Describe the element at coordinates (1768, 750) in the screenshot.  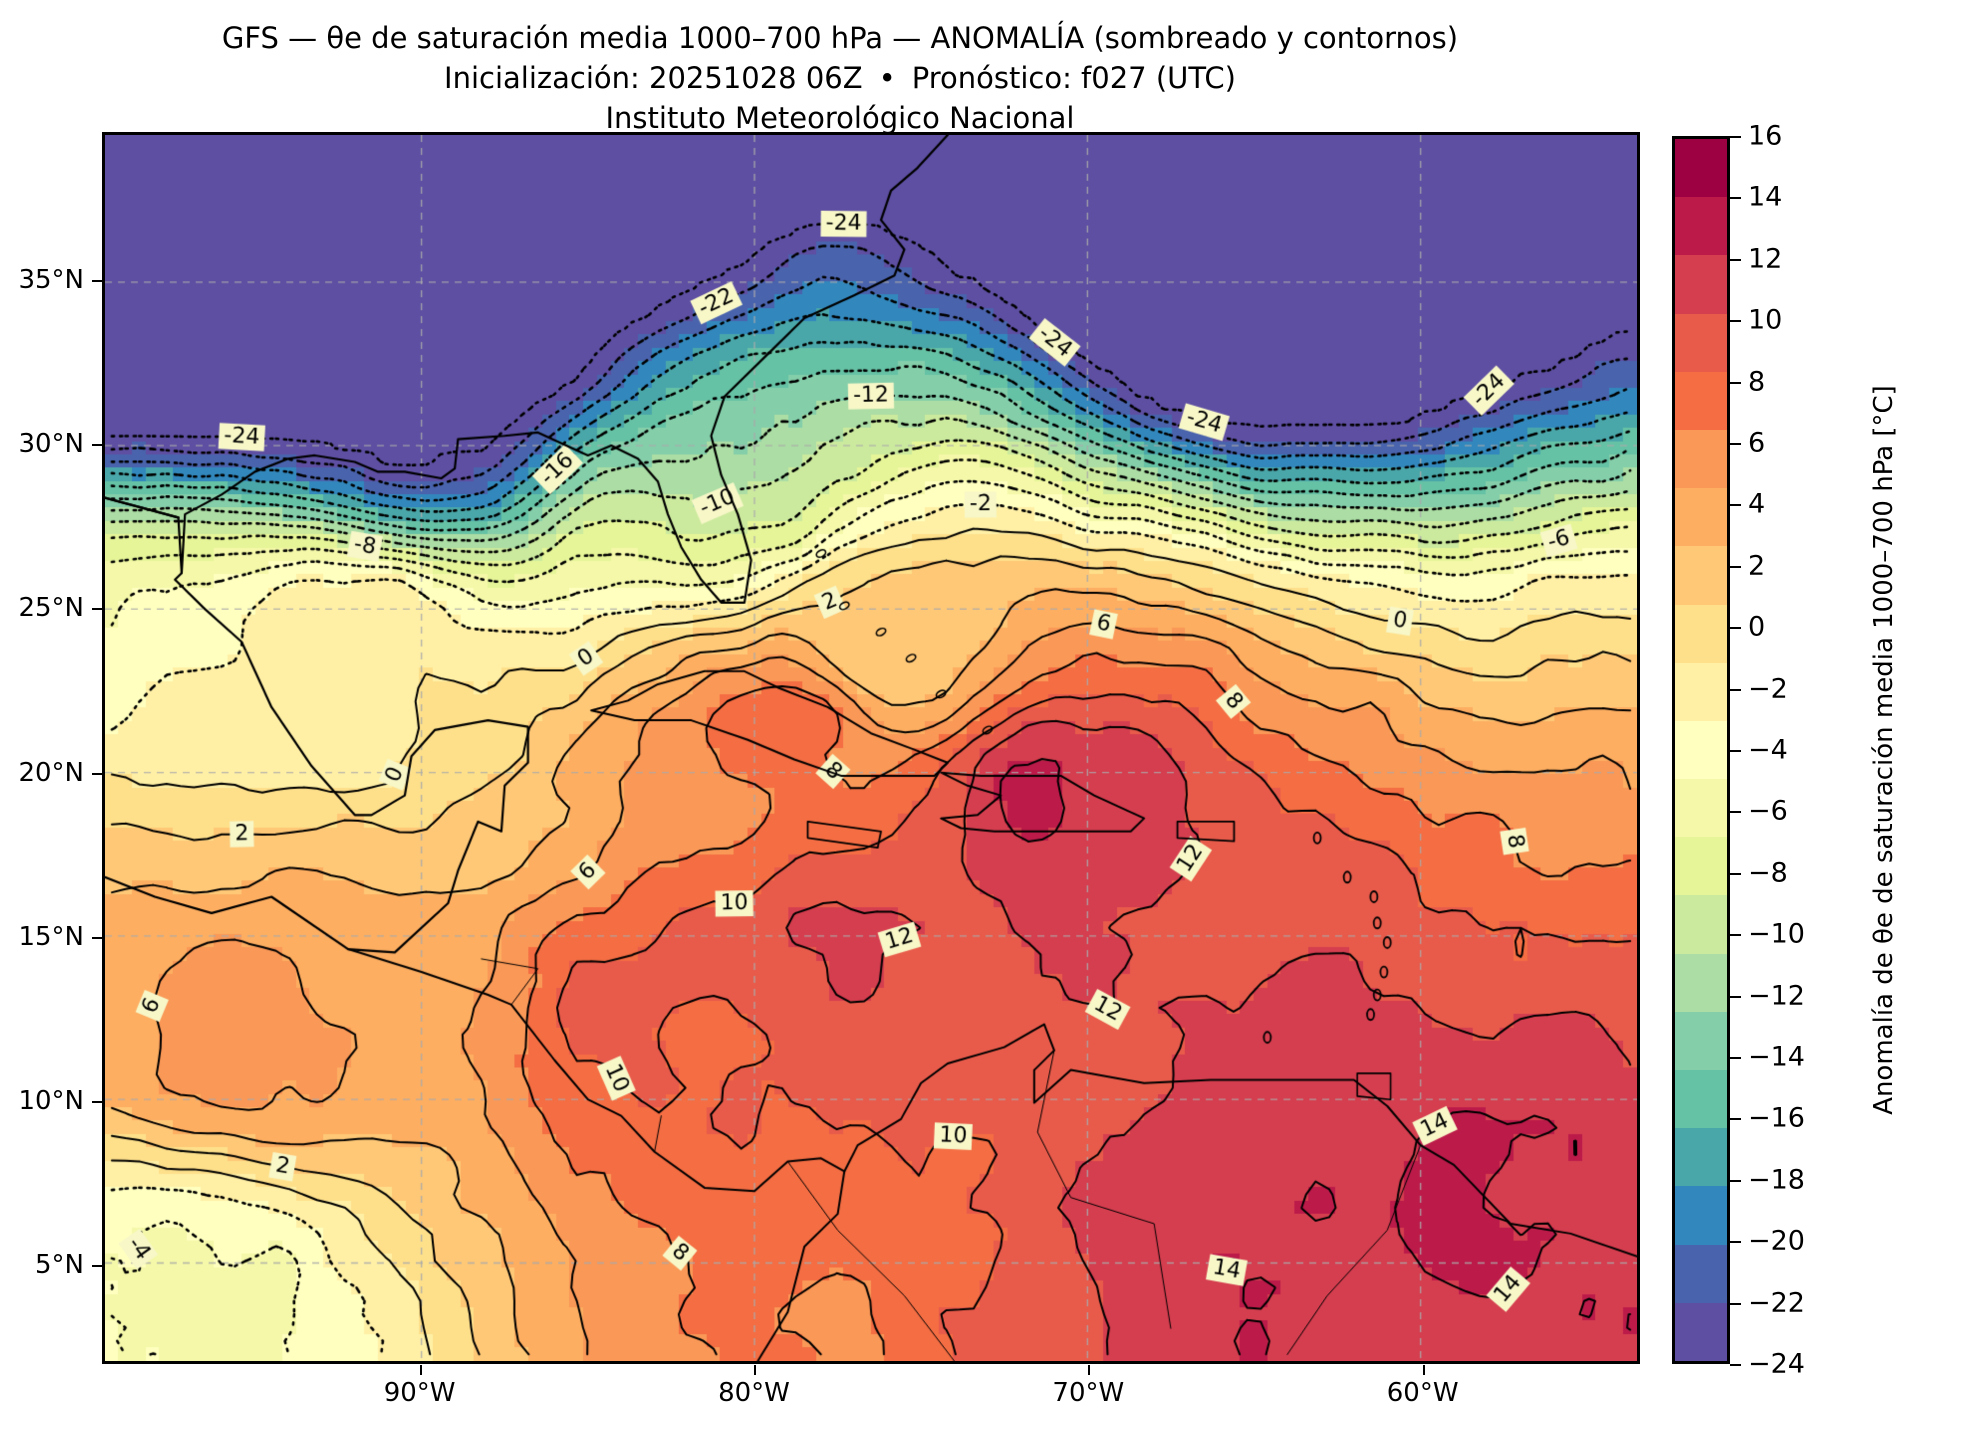
I see `colorbar-tick-label: −4` at that location.